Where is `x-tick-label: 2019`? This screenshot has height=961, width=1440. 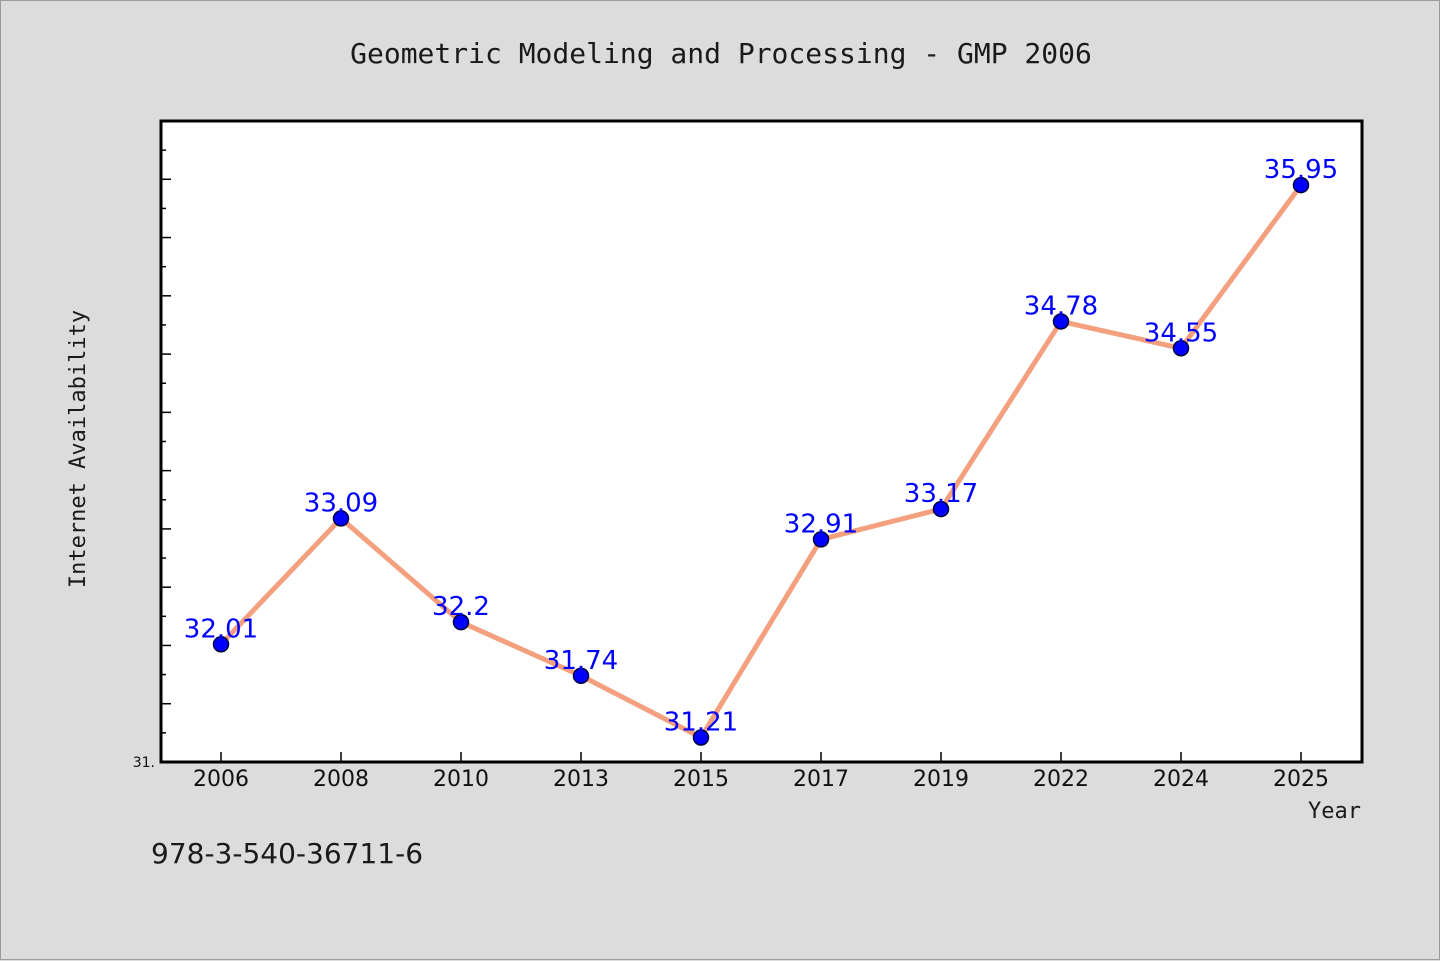 x-tick-label: 2019 is located at coordinates (941, 779).